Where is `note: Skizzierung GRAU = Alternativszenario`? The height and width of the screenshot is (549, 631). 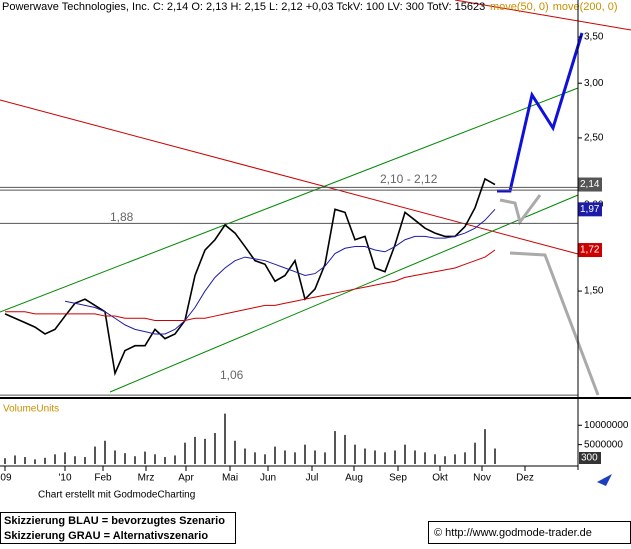 note: Skizzierung GRAU = Alternativszenario is located at coordinates (106, 536).